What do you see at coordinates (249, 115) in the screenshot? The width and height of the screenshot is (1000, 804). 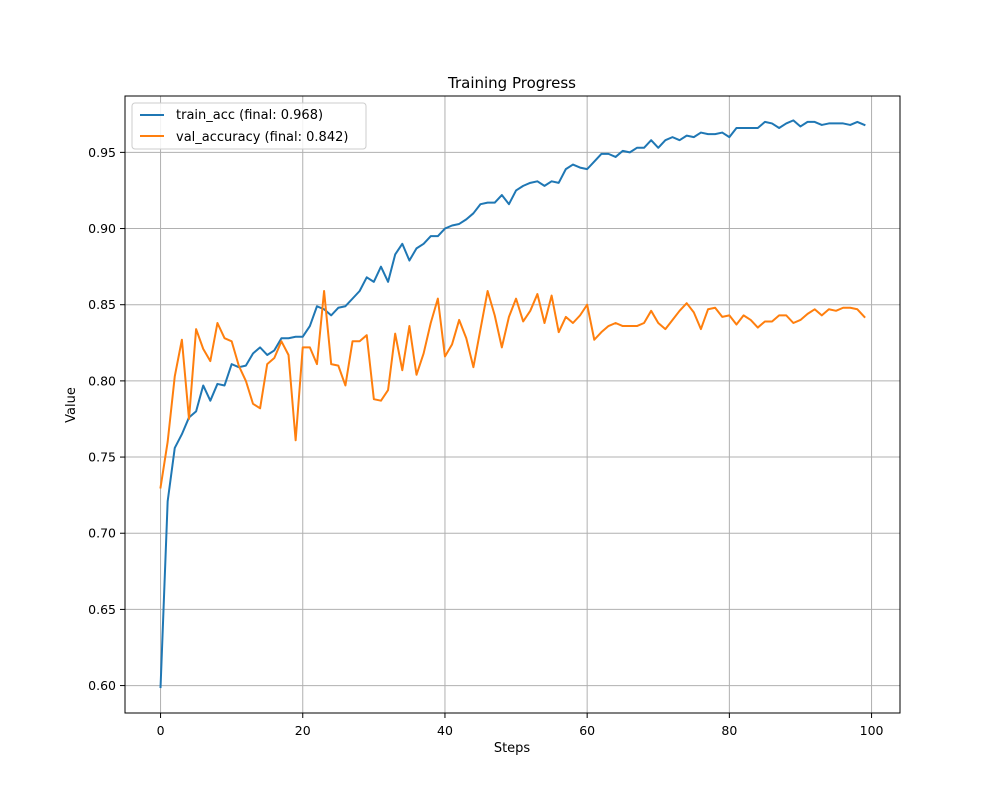 I see `legend-label-train-acc: train_acc (final: 0.968)` at bounding box center [249, 115].